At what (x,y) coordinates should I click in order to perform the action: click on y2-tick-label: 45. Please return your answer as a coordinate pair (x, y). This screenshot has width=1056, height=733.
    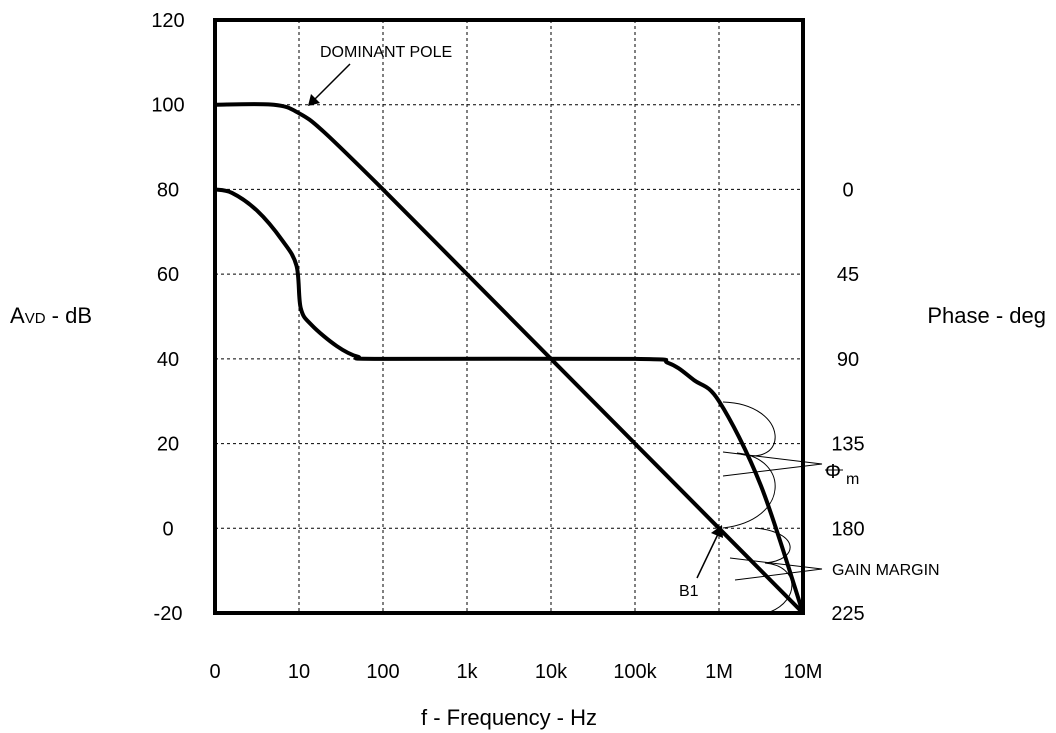
    Looking at the image, I should click on (848, 275).